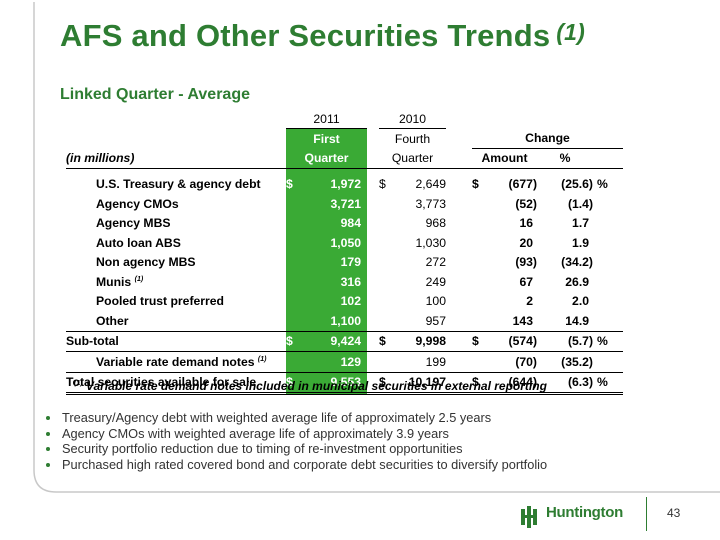 This screenshot has height=540, width=720. What do you see at coordinates (431, 203) in the screenshot?
I see `cell-q4: 3,773` at bounding box center [431, 203].